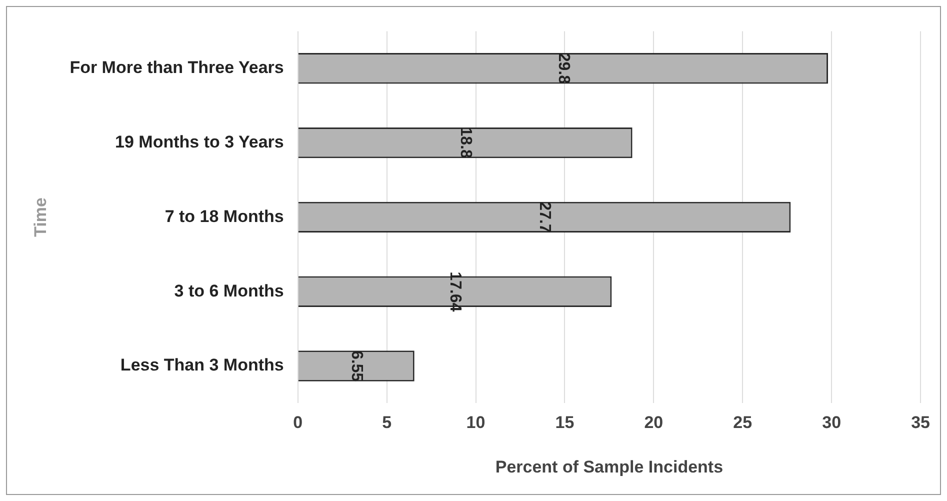  Describe the element at coordinates (387, 422) in the screenshot. I see `x-tick-label: 5` at that location.